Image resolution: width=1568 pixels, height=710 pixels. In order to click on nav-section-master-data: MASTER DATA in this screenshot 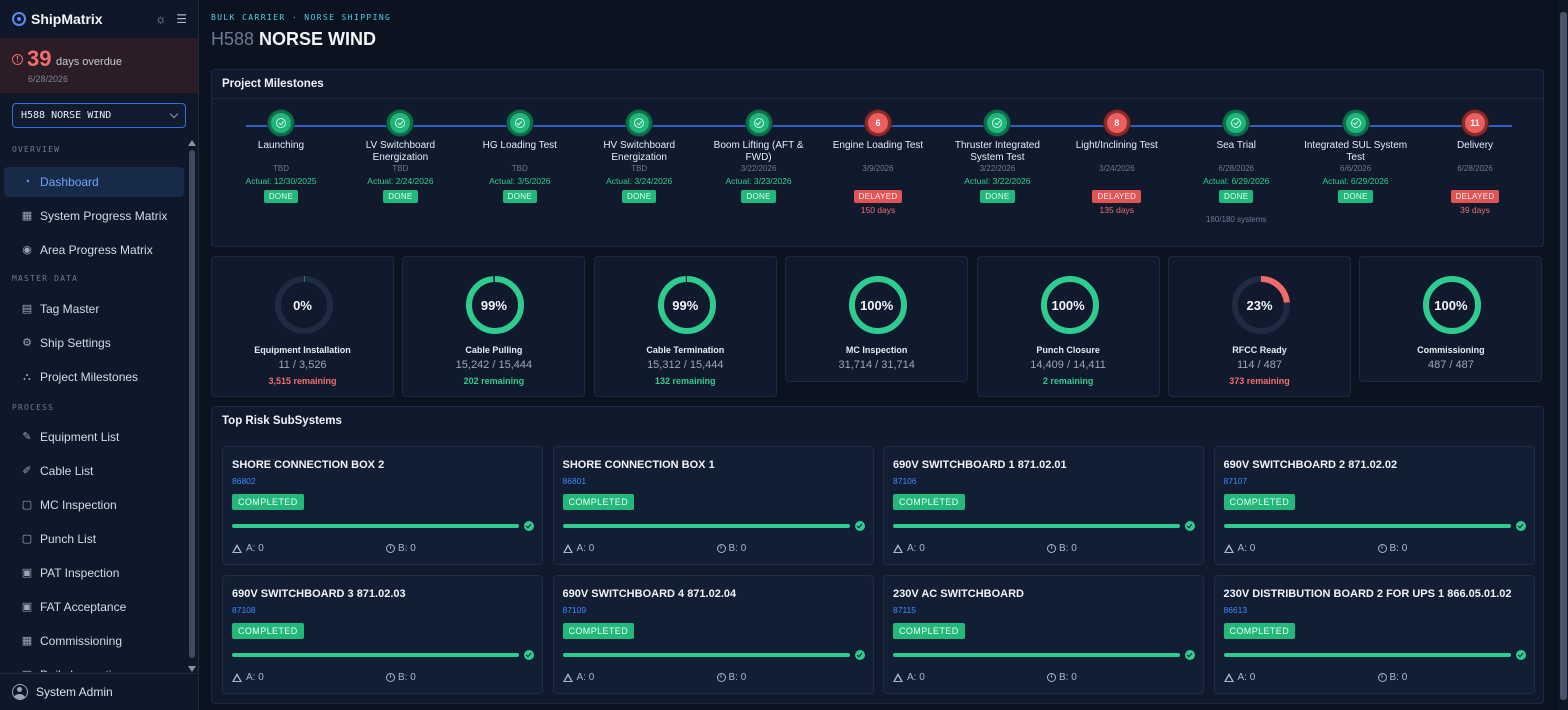, I will do `click(45, 278)`.